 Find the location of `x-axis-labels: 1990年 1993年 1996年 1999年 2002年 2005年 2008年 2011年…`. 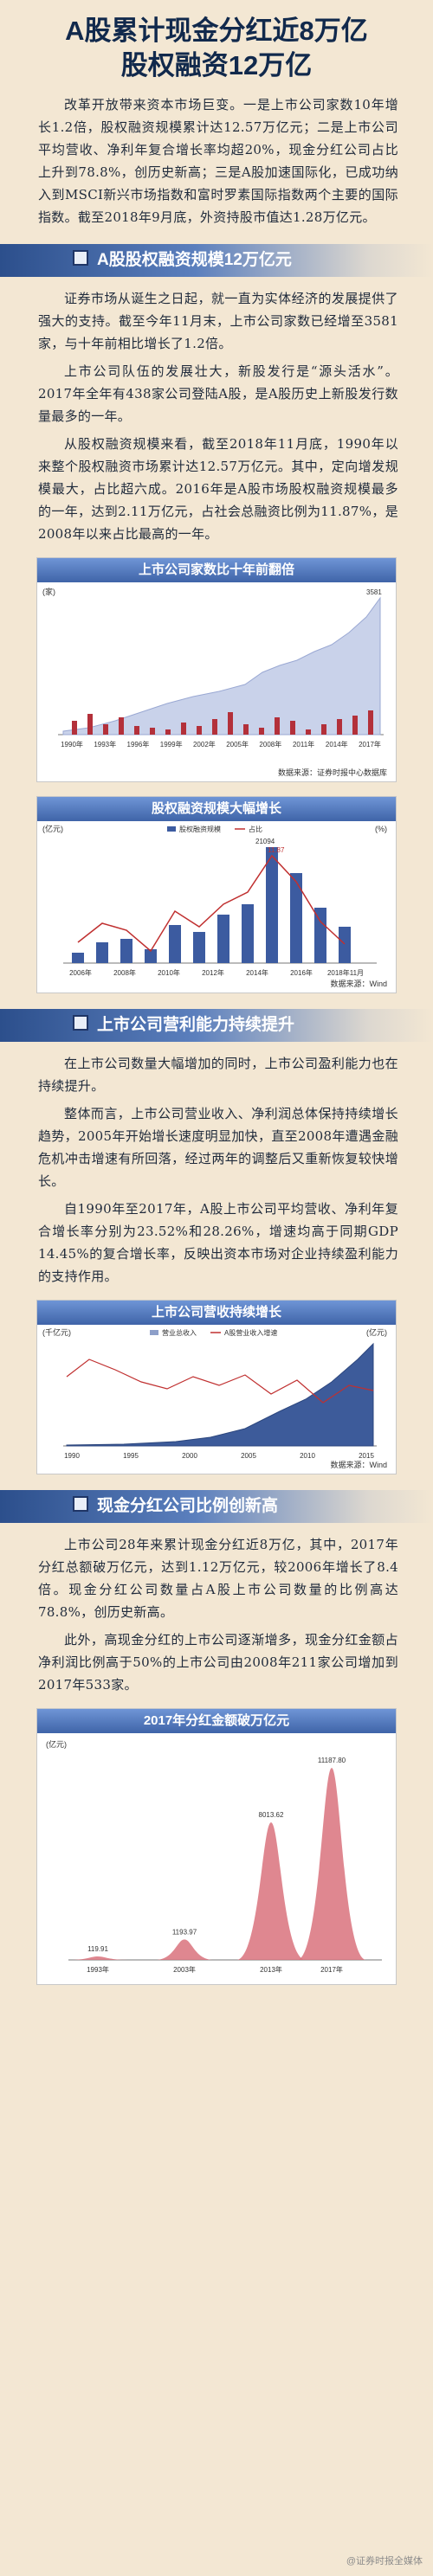

x-axis-labels: 1990年 1993年 1996年 1999年 2002年 2005年 2008年 2011年… is located at coordinates (221, 744).